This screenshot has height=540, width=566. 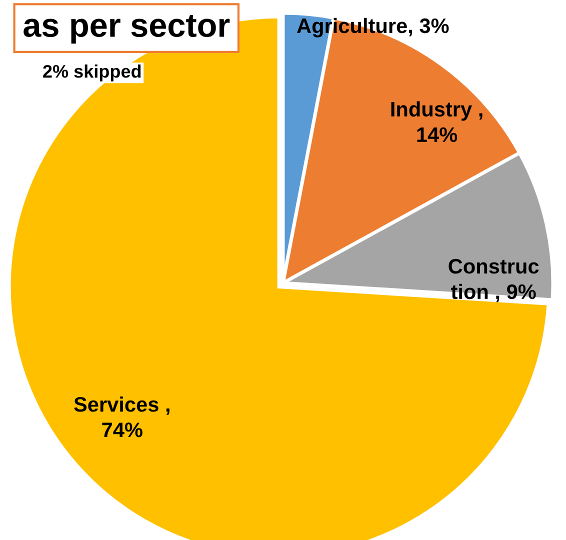 What do you see at coordinates (373, 28) in the screenshot?
I see `slice-label: Agriculture, 3%` at bounding box center [373, 28].